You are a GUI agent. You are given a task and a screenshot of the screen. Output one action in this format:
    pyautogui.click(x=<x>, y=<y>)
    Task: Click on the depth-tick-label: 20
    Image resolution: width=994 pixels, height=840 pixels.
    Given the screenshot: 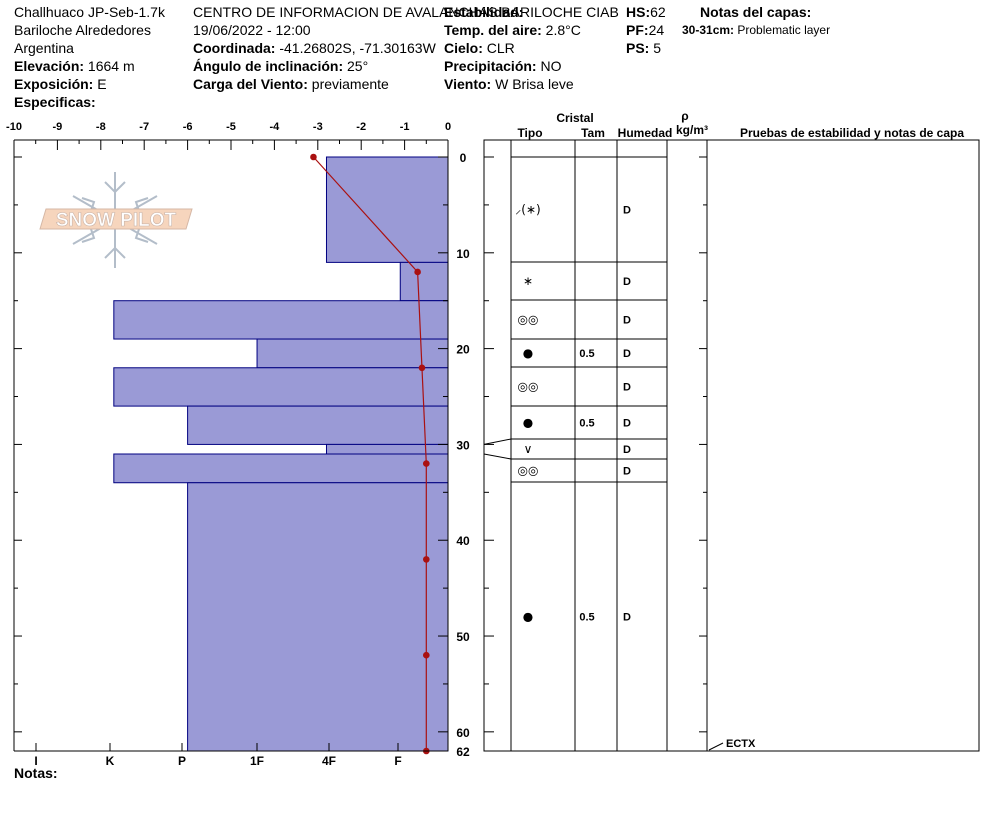 What is the action you would take?
    pyautogui.click(x=463, y=350)
    